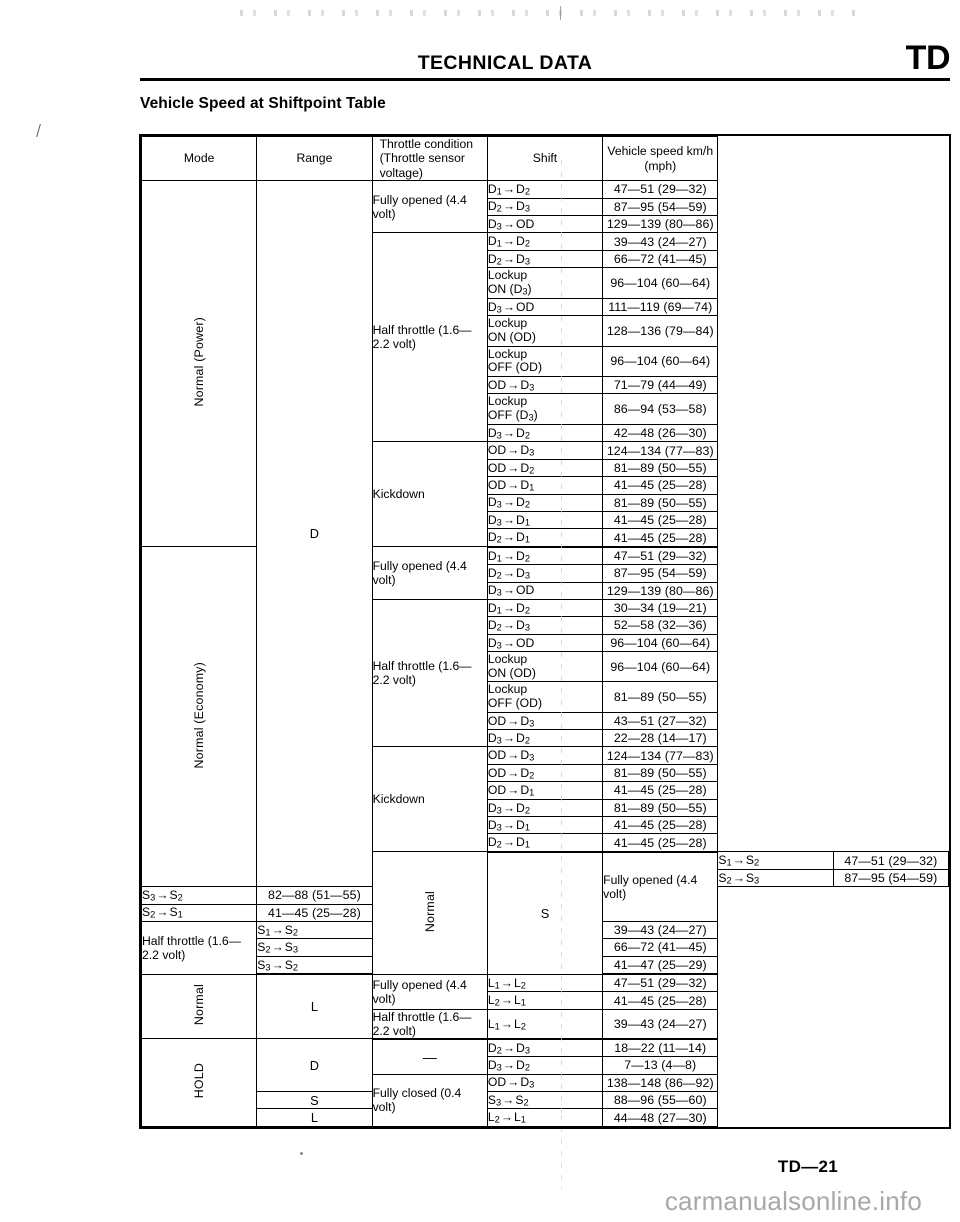 The image size is (960, 1222). I want to click on mode-cell-normal-l: Normal, so click(199, 1006).